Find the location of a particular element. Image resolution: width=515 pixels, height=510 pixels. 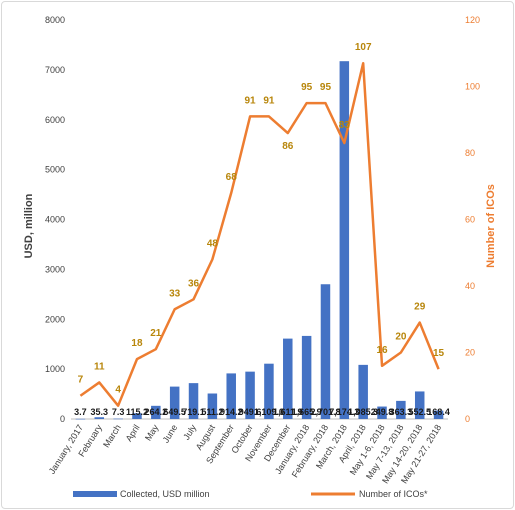

y-tick-label: 7000 is located at coordinates (55, 70).